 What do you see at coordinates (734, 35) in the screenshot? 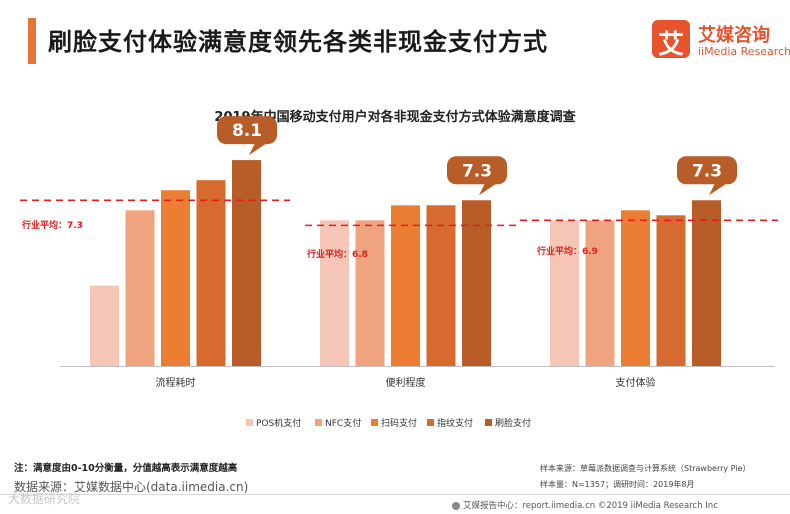
I see `brand-logo-cn: 艾媒咨询` at bounding box center [734, 35].